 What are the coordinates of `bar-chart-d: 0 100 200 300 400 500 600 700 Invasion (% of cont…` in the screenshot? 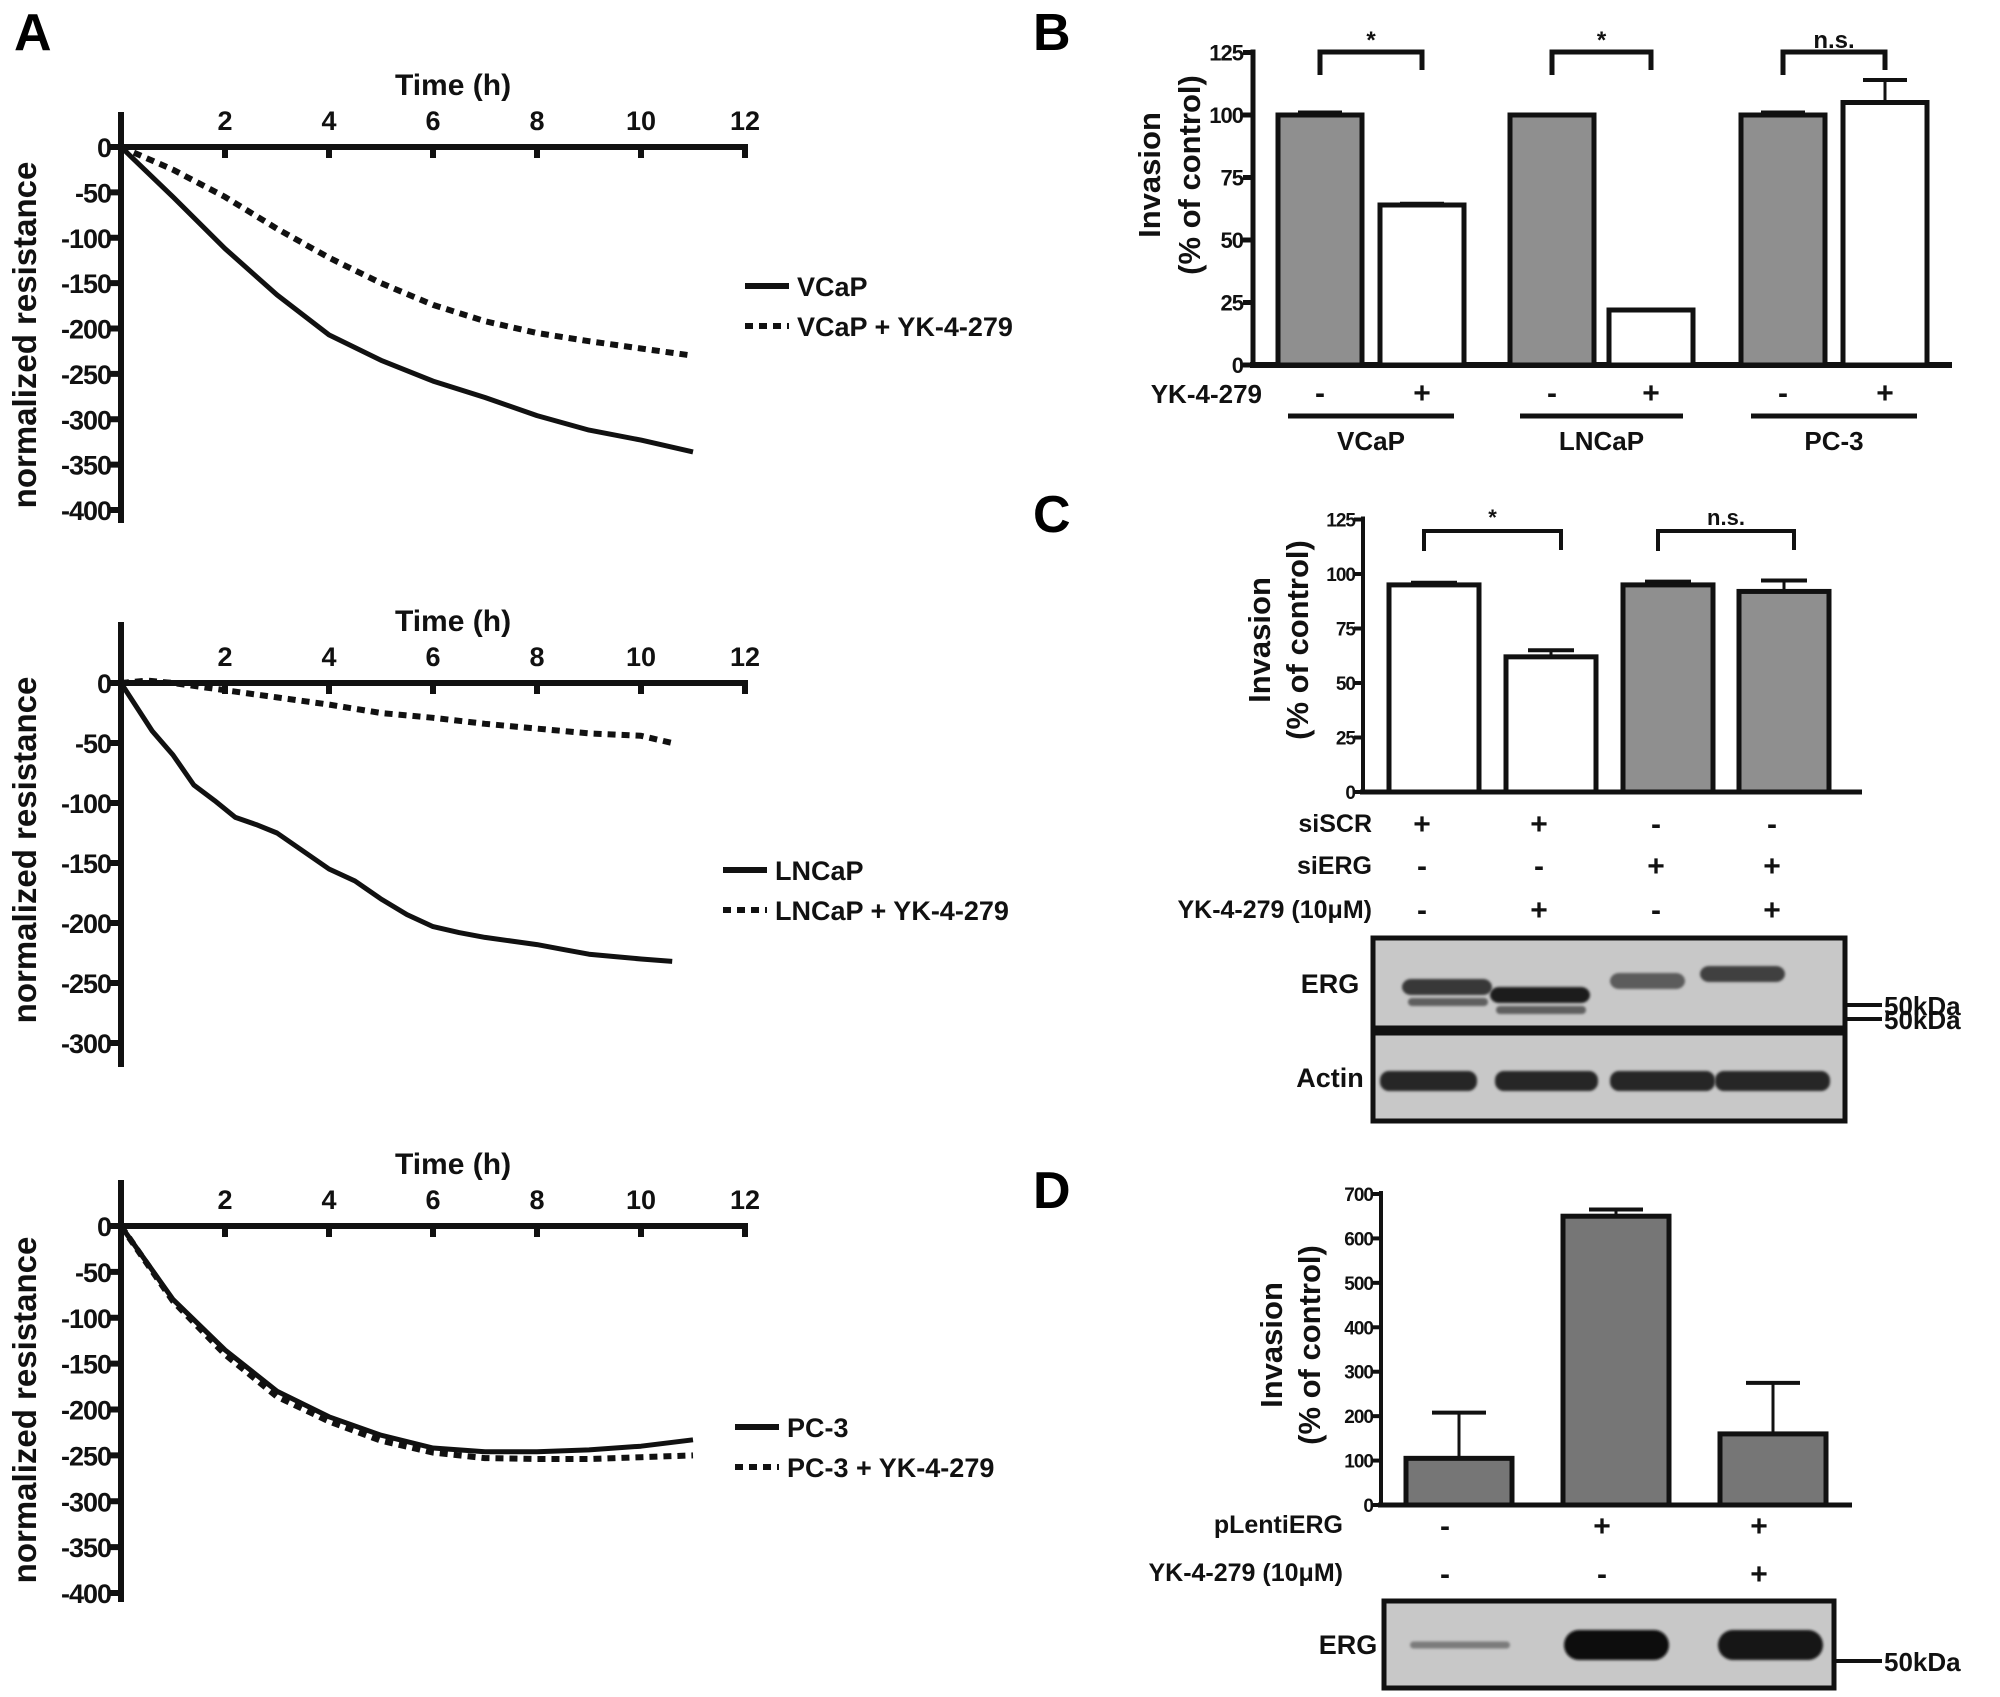 It's located at (1554, 1438).